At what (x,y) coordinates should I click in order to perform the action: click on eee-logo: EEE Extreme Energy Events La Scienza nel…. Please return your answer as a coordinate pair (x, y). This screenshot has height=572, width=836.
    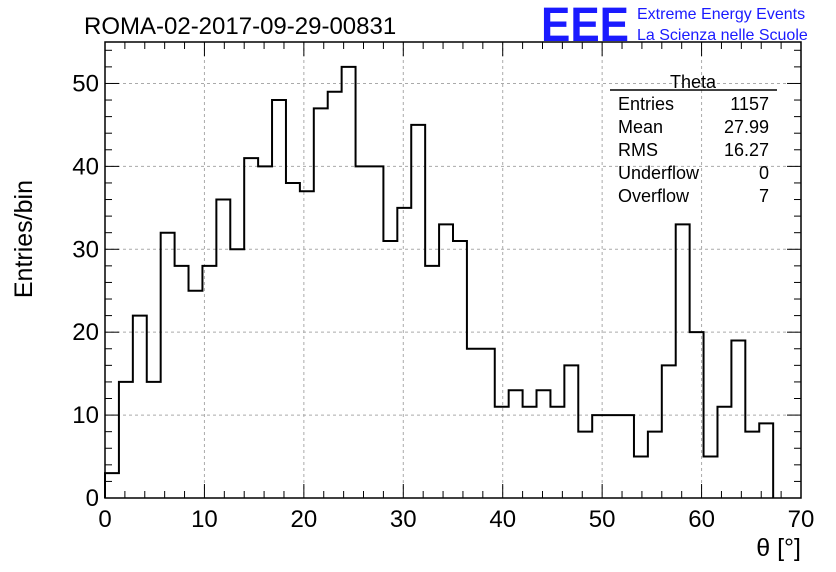
    Looking at the image, I should click on (674, 26).